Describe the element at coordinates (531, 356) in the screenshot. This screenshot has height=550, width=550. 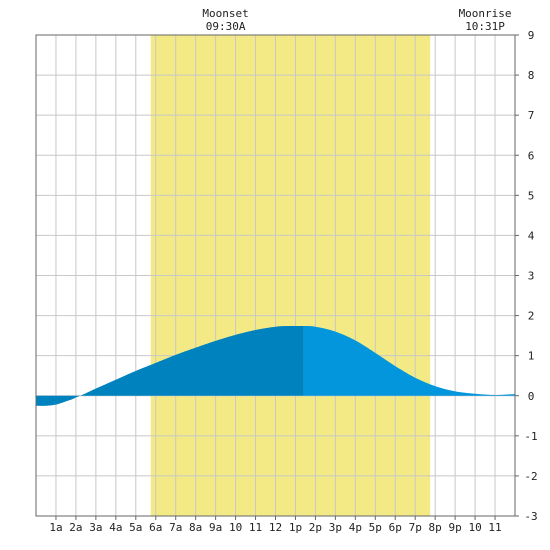
I see `y-tick-label: 1` at that location.